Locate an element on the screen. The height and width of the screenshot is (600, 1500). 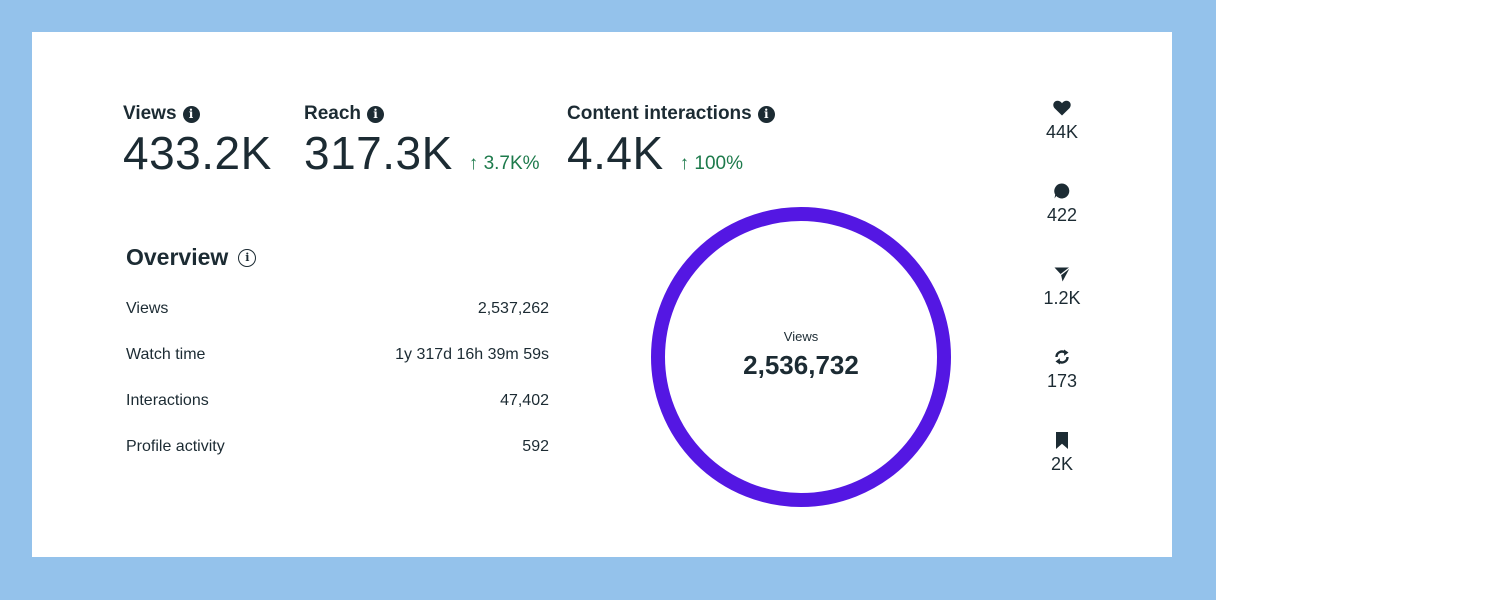
stat-saves: 2K is located at coordinates (1062, 471).